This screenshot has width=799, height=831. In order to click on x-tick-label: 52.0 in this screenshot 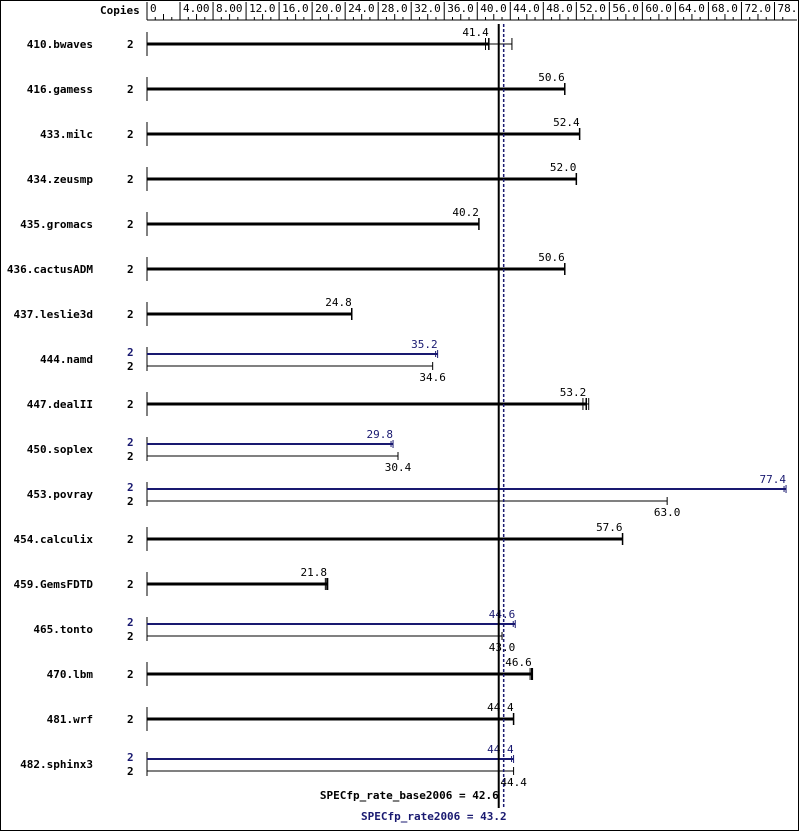, I will do `click(592, 8)`.